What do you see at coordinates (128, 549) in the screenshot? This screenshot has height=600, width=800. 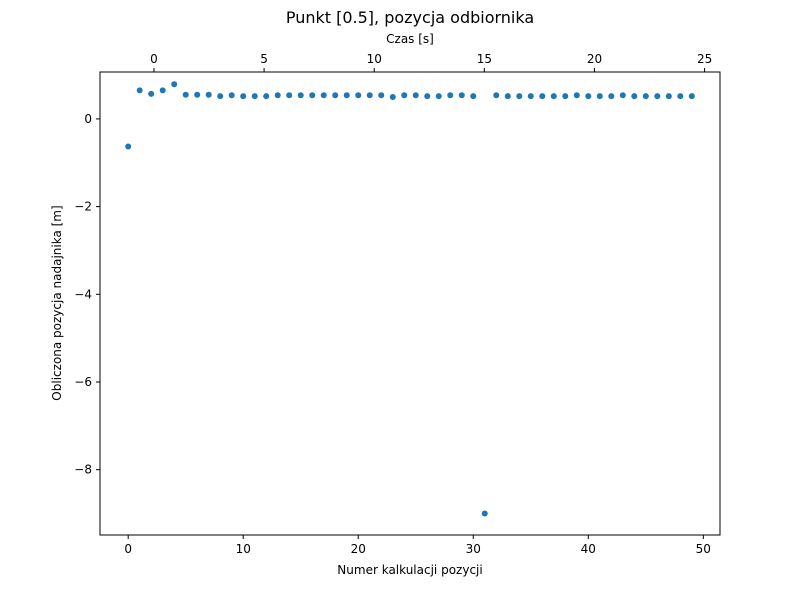 I see `x-tick-label: 0` at bounding box center [128, 549].